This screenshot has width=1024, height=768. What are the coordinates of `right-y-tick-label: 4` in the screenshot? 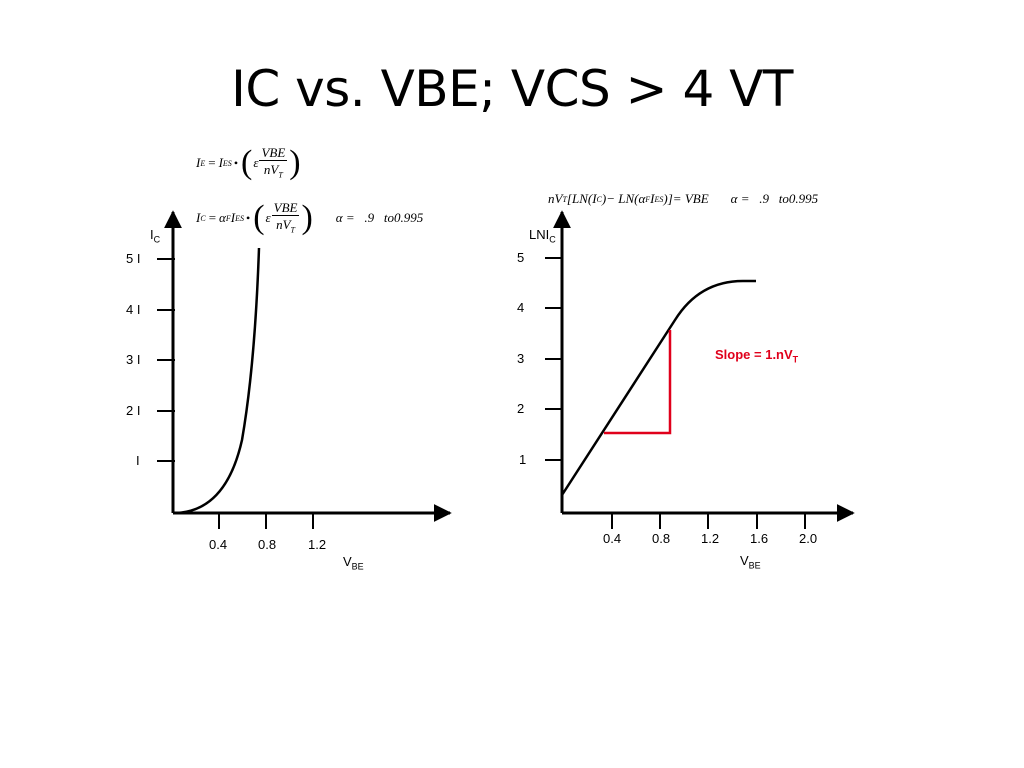 It's located at (521, 307).